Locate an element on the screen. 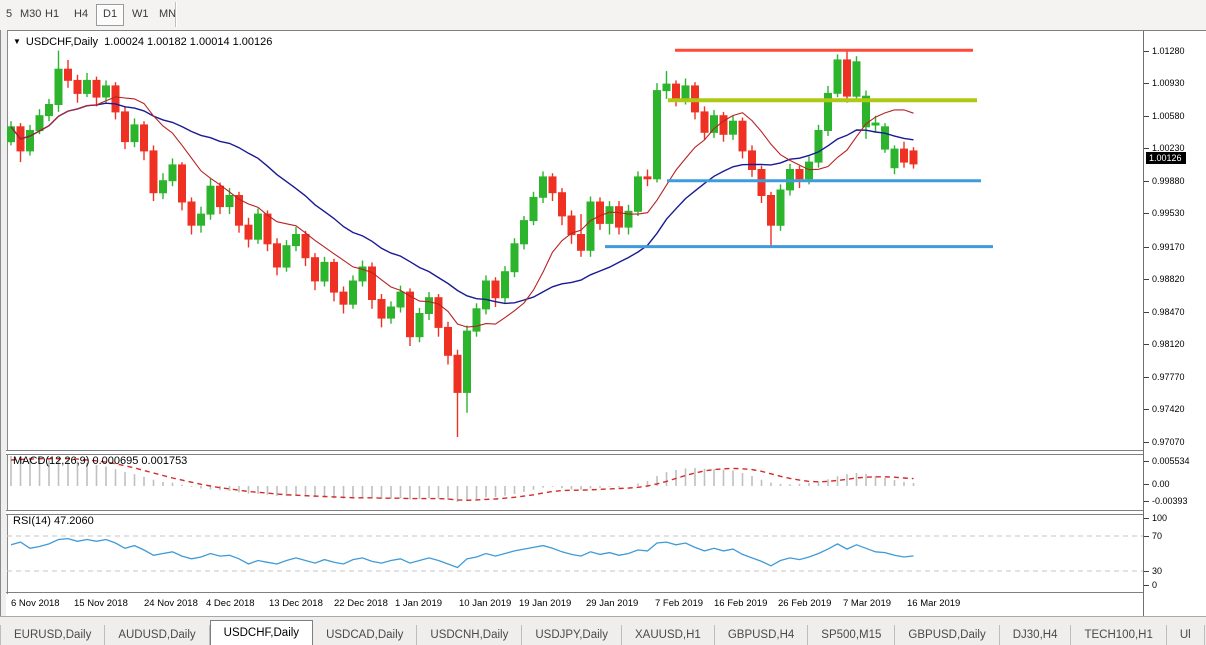 Image resolution: width=1206 pixels, height=645 pixels. rsi-axis-label: 0 is located at coordinates (1155, 585).